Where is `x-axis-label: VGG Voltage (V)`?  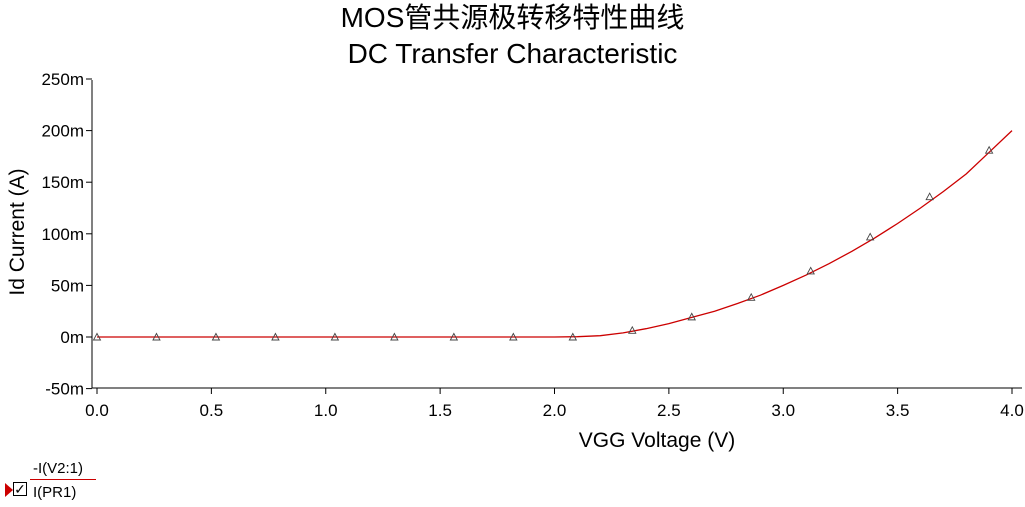
x-axis-label: VGG Voltage (V) is located at coordinates (657, 440).